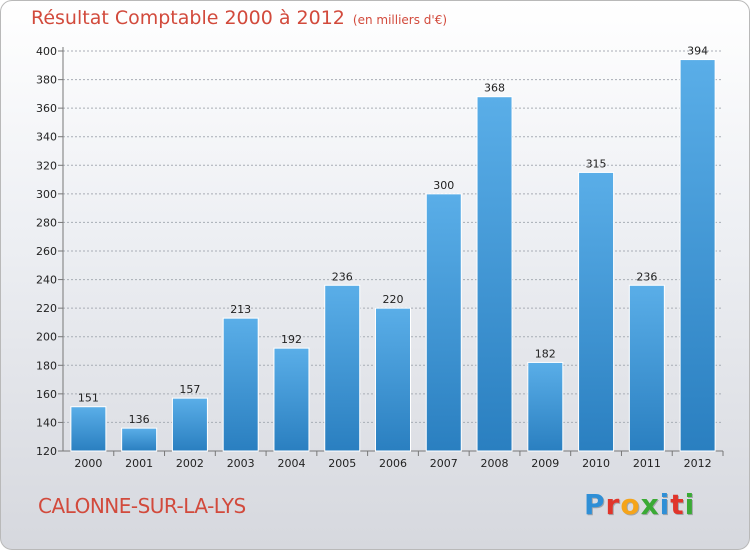  I want to click on y-tick-label: 160, so click(46, 394).